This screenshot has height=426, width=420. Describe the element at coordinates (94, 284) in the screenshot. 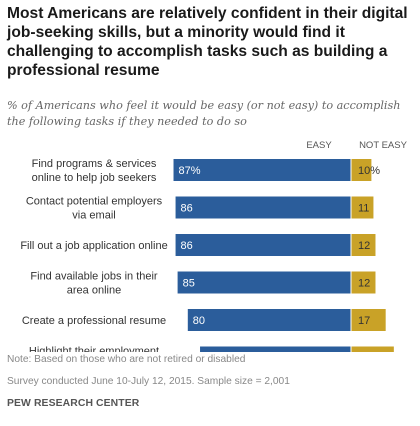

I see `category-label-4: Find available jobs in their area online` at that location.